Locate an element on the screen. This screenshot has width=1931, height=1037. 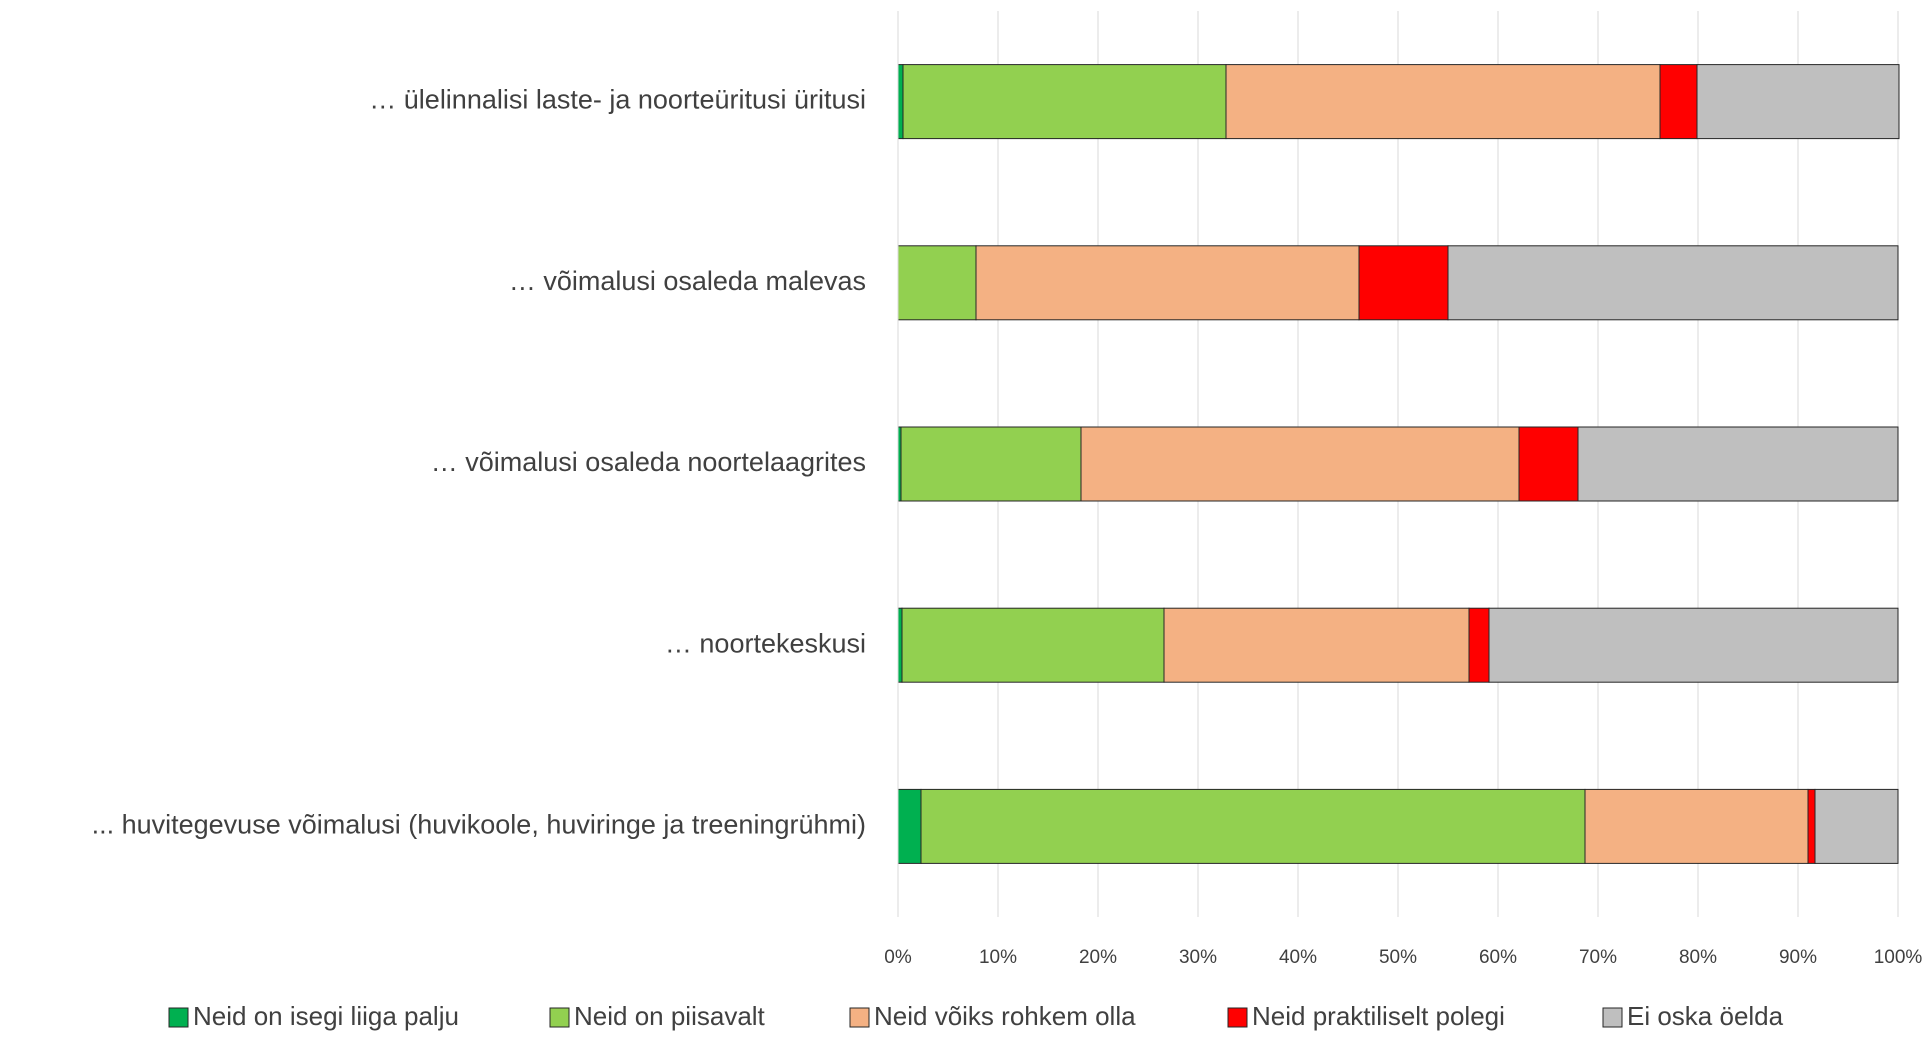
y-tick-label: … võimalusi osaleda malevas is located at coordinates (687, 281).